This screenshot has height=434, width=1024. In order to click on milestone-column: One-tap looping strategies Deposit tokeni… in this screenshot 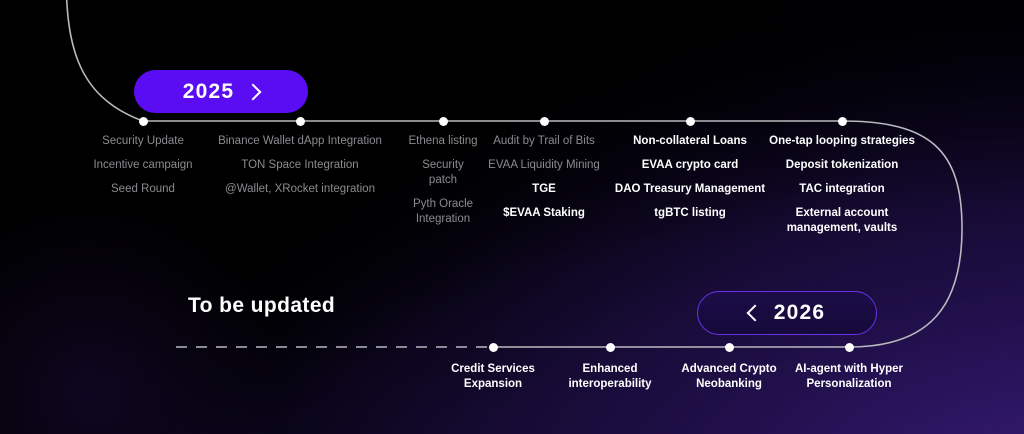, I will do `click(842, 185)`.